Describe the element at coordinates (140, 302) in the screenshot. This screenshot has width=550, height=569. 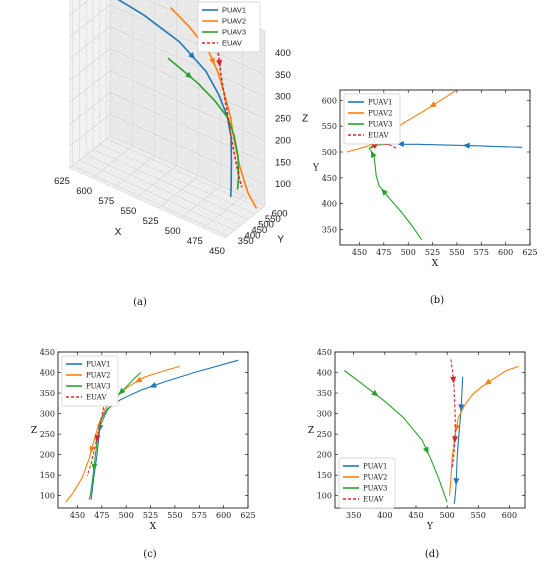
I see `panel-a-caption: (a)` at that location.